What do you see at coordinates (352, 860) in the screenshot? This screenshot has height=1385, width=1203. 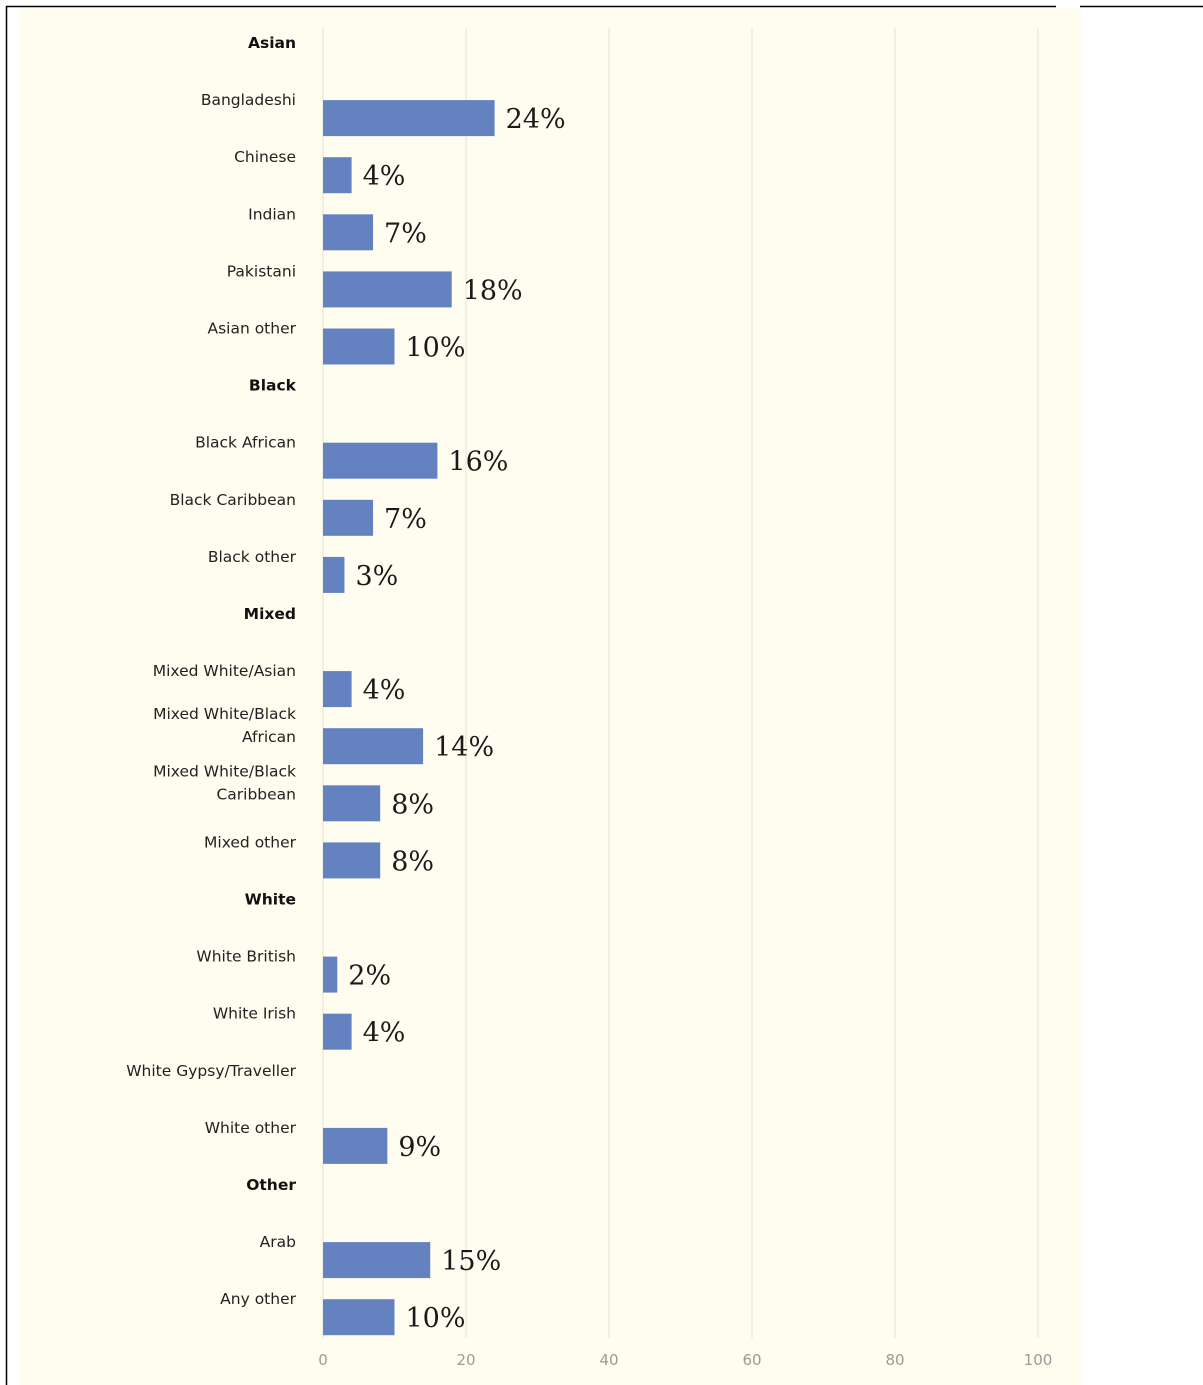 I see `bar-mixed-other` at bounding box center [352, 860].